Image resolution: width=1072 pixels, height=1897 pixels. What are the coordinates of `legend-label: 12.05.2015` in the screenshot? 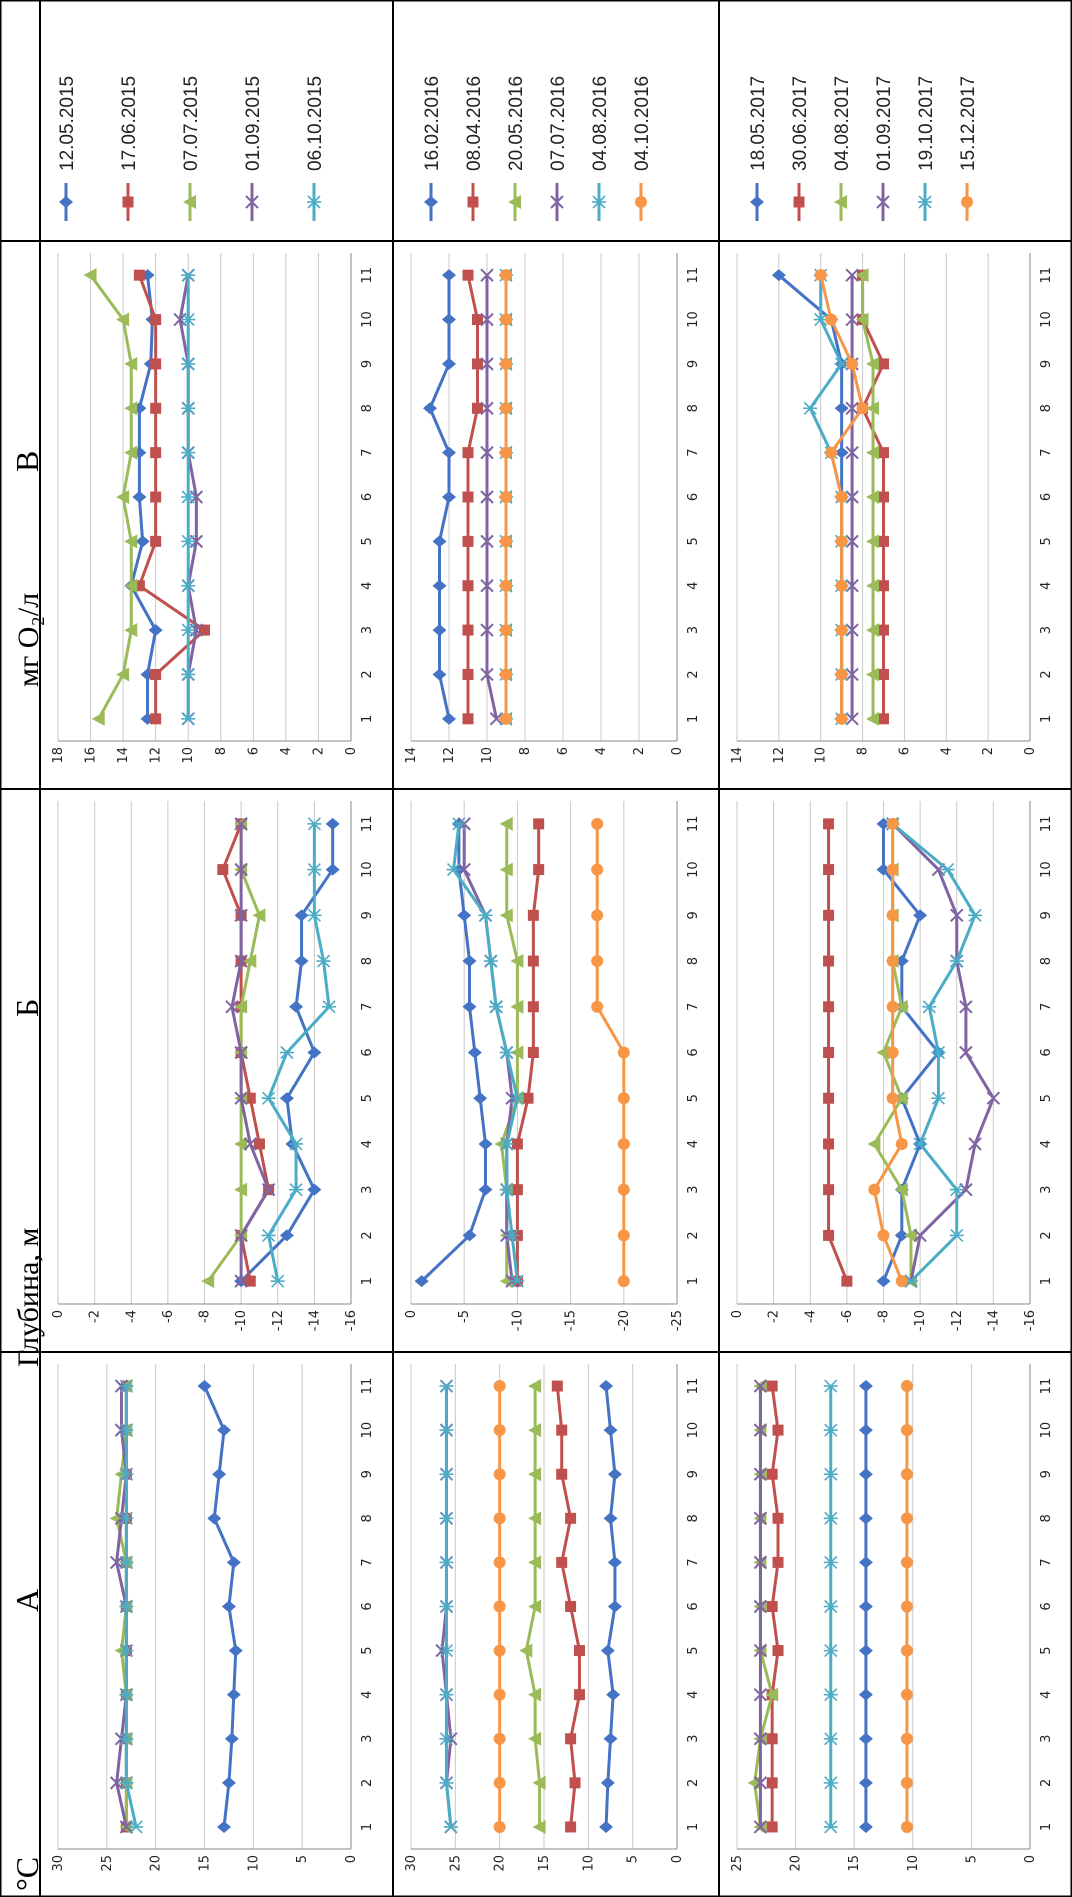 It's located at (67, 123).